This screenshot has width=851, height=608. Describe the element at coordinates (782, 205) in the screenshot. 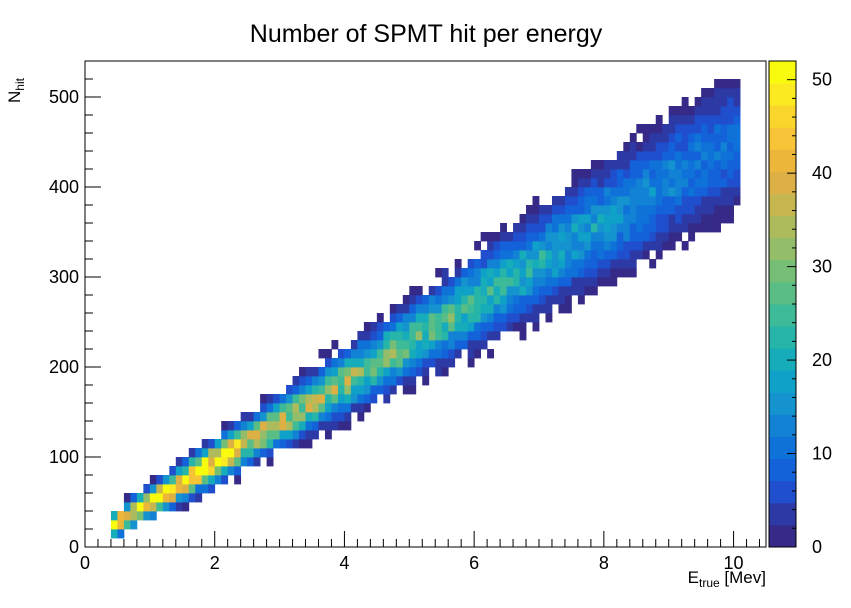

I see `colorbar-swatch` at that location.